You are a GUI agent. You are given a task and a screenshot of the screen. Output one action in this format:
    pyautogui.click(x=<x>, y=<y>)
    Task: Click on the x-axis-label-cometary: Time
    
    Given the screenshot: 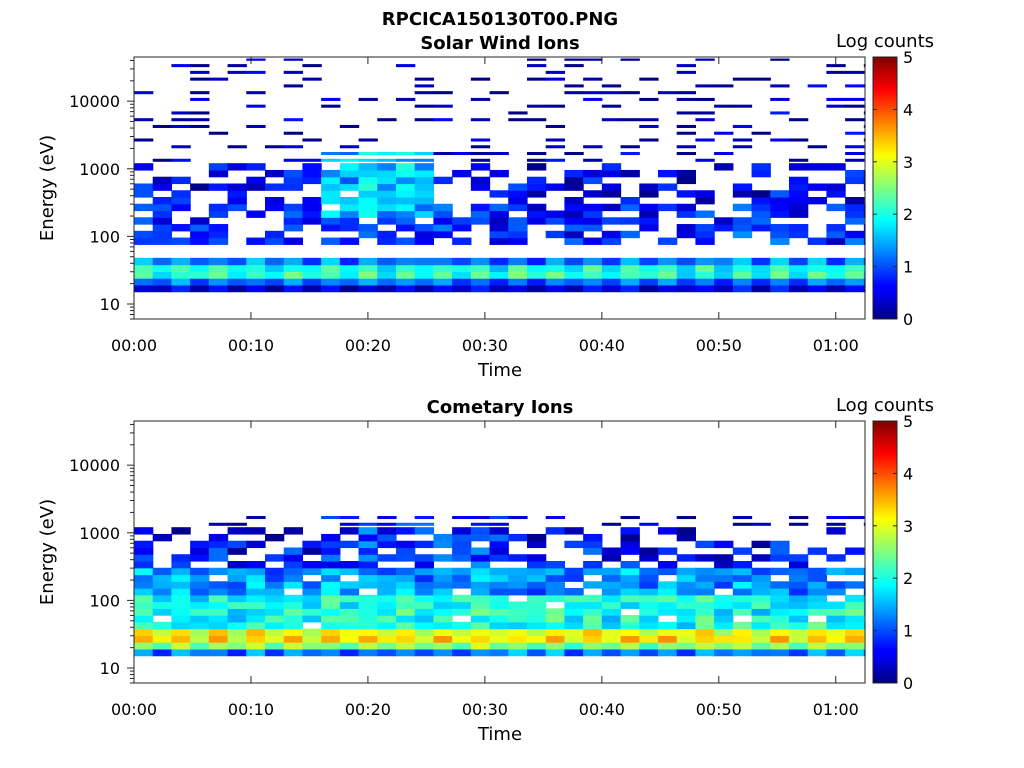 What is the action you would take?
    pyautogui.click(x=499, y=734)
    